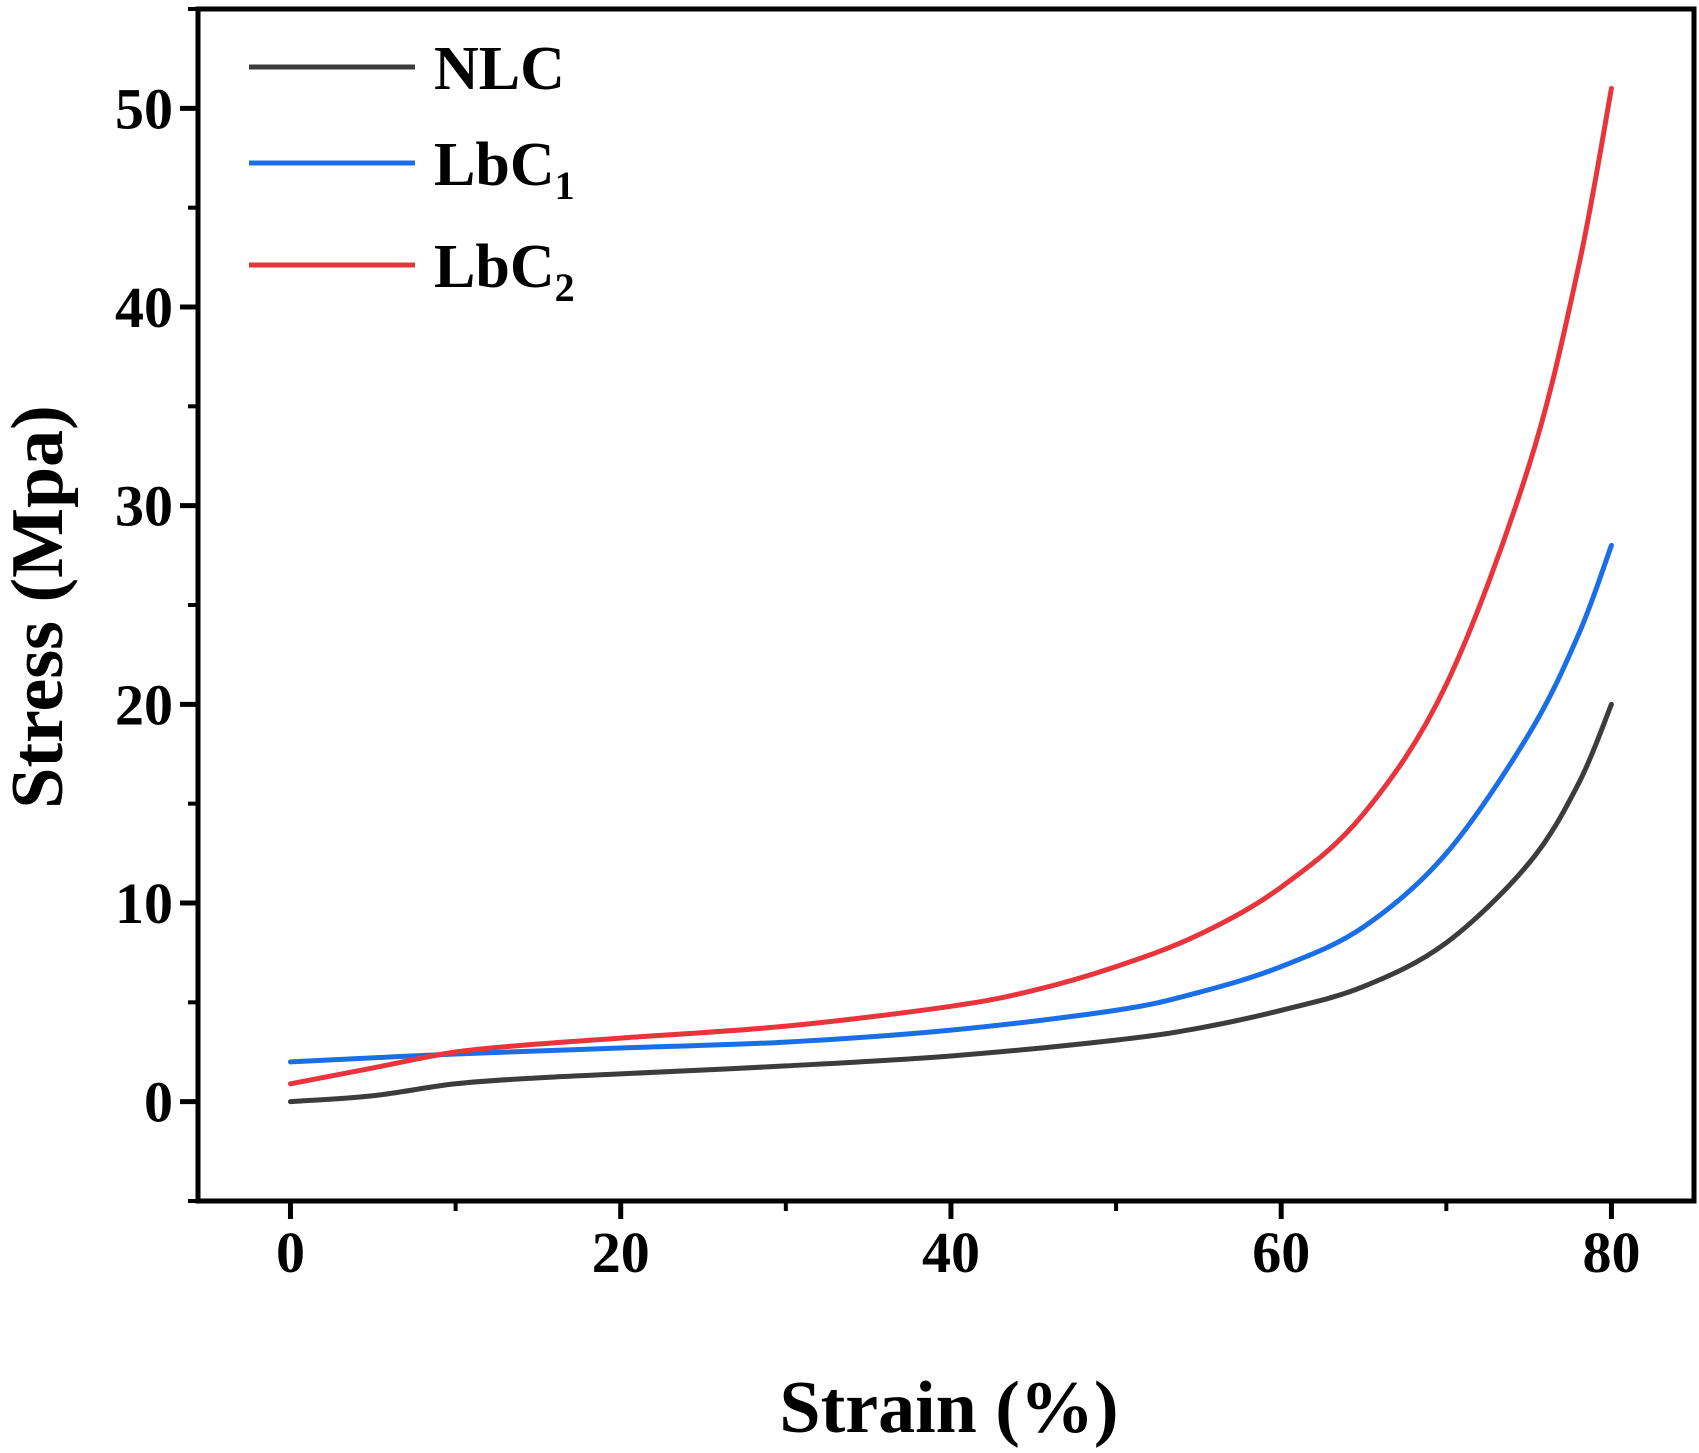 The image size is (1699, 1453). I want to click on y-axis-title: Stress (Mpa), so click(39, 607).